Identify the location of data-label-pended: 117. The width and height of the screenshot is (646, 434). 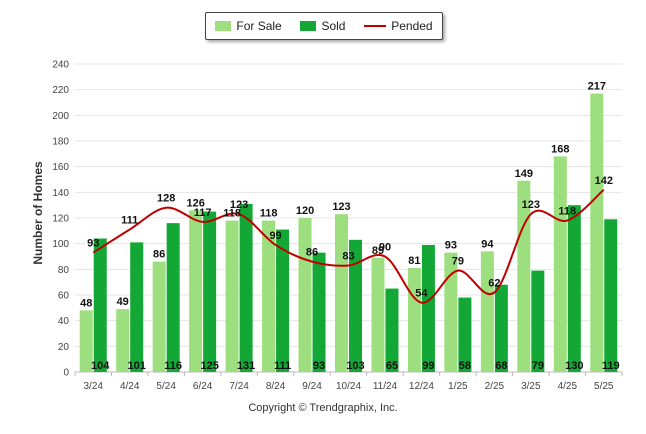
(203, 213).